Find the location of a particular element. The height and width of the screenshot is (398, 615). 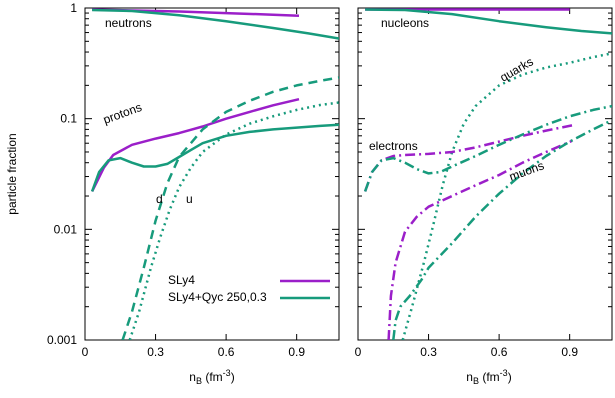

y-axis-label: particle fraction is located at coordinates (12, 173).